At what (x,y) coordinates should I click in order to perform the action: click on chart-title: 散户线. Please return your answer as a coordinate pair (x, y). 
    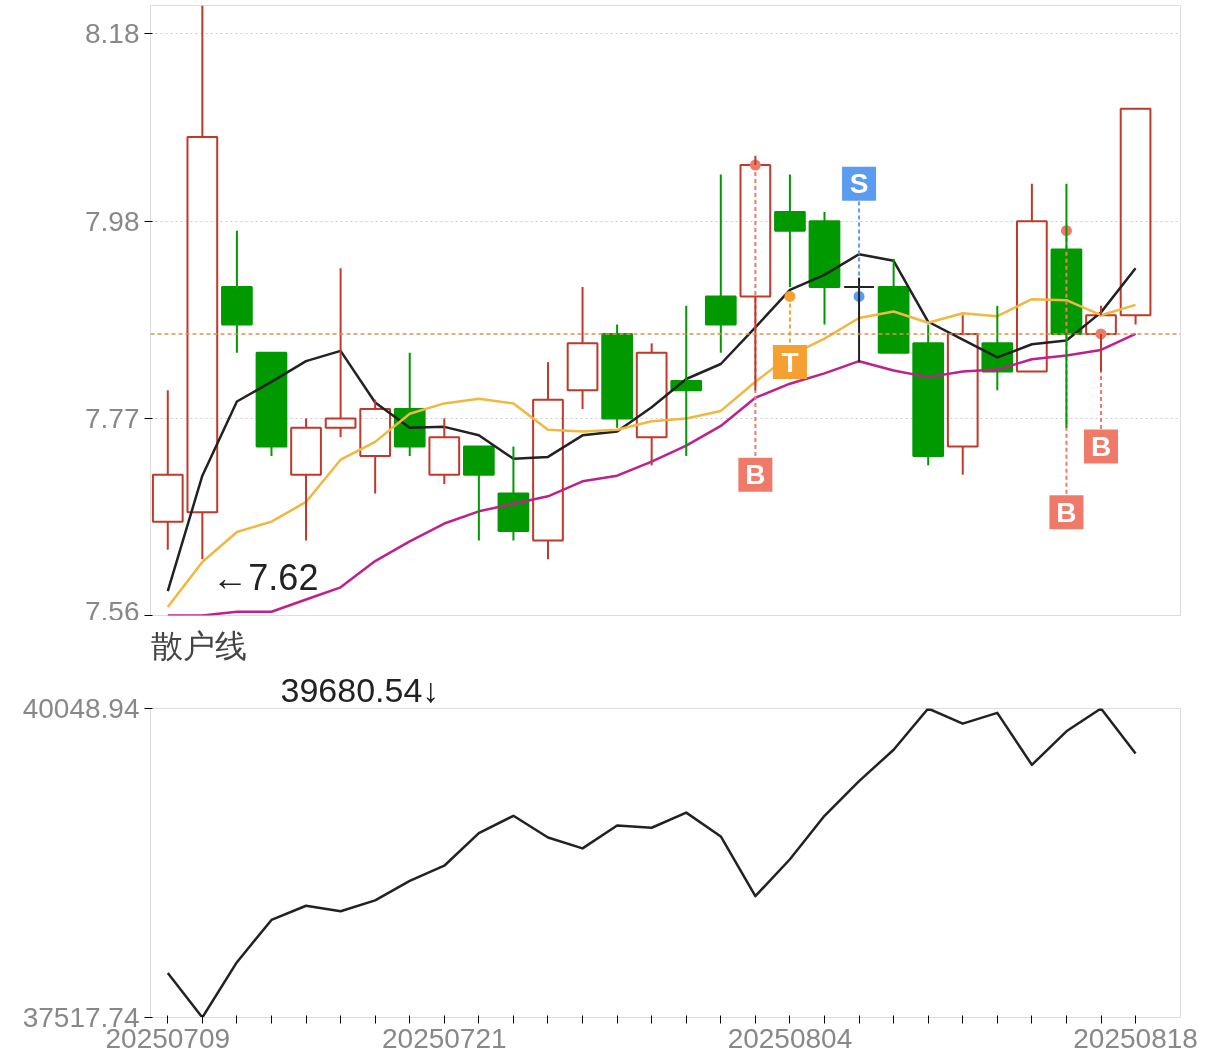
    Looking at the image, I should click on (198, 645).